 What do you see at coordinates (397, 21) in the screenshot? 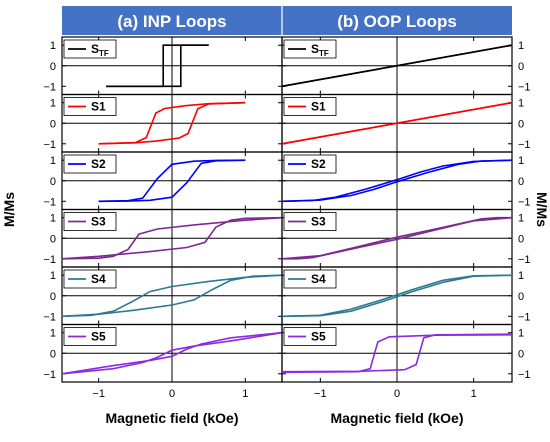
I see `panel-title: (b) OOP Loops` at bounding box center [397, 21].